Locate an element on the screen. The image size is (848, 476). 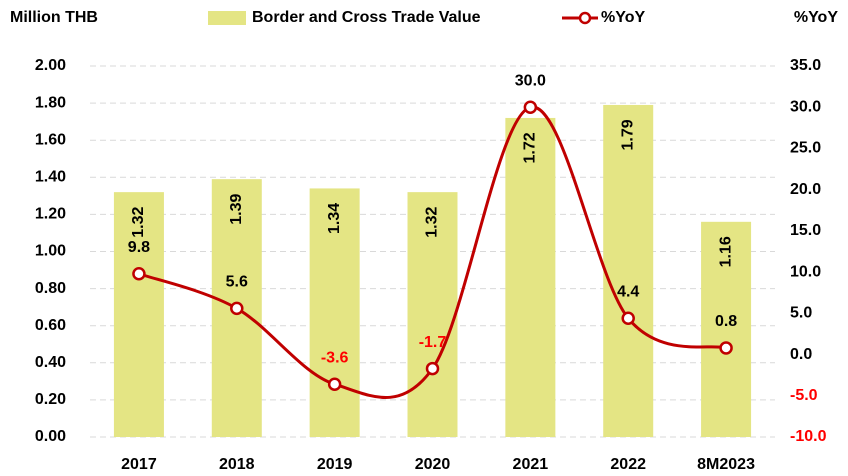
x-tick-label: 2021 is located at coordinates (531, 464).